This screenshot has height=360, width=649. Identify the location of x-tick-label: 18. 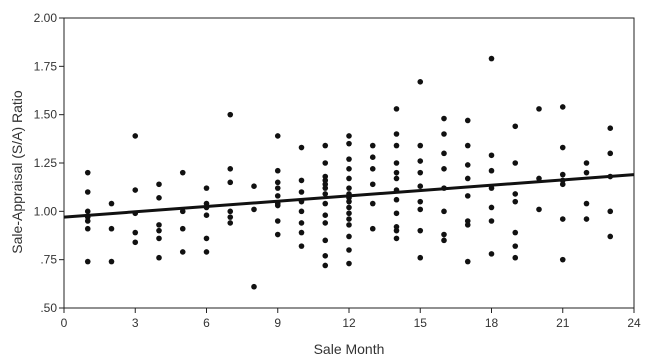
(492, 323).